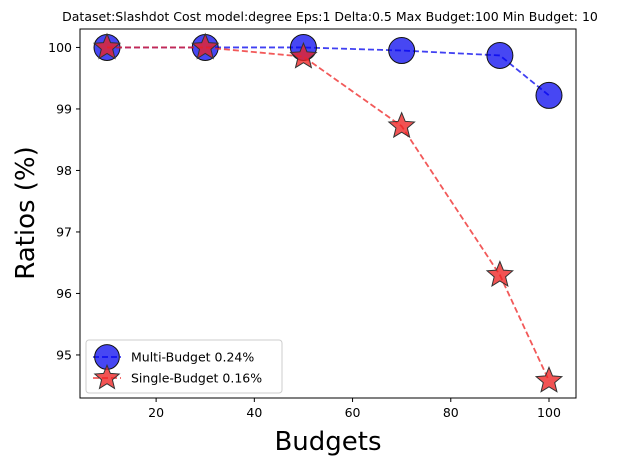 The width and height of the screenshot is (637, 466). I want to click on legend-item: Single-Budget 0.16%, so click(177, 376).